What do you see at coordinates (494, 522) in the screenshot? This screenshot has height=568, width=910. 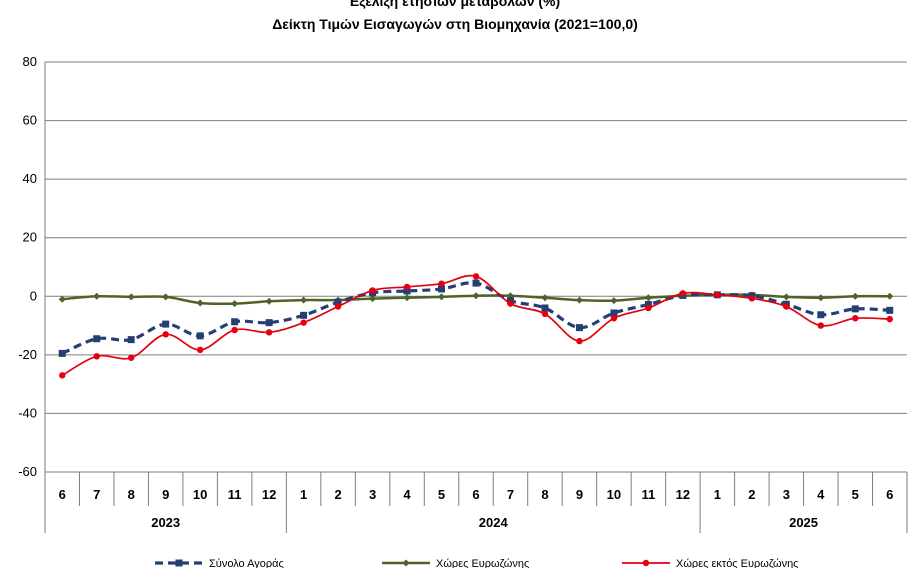 I see `x-year-label: 2024` at bounding box center [494, 522].